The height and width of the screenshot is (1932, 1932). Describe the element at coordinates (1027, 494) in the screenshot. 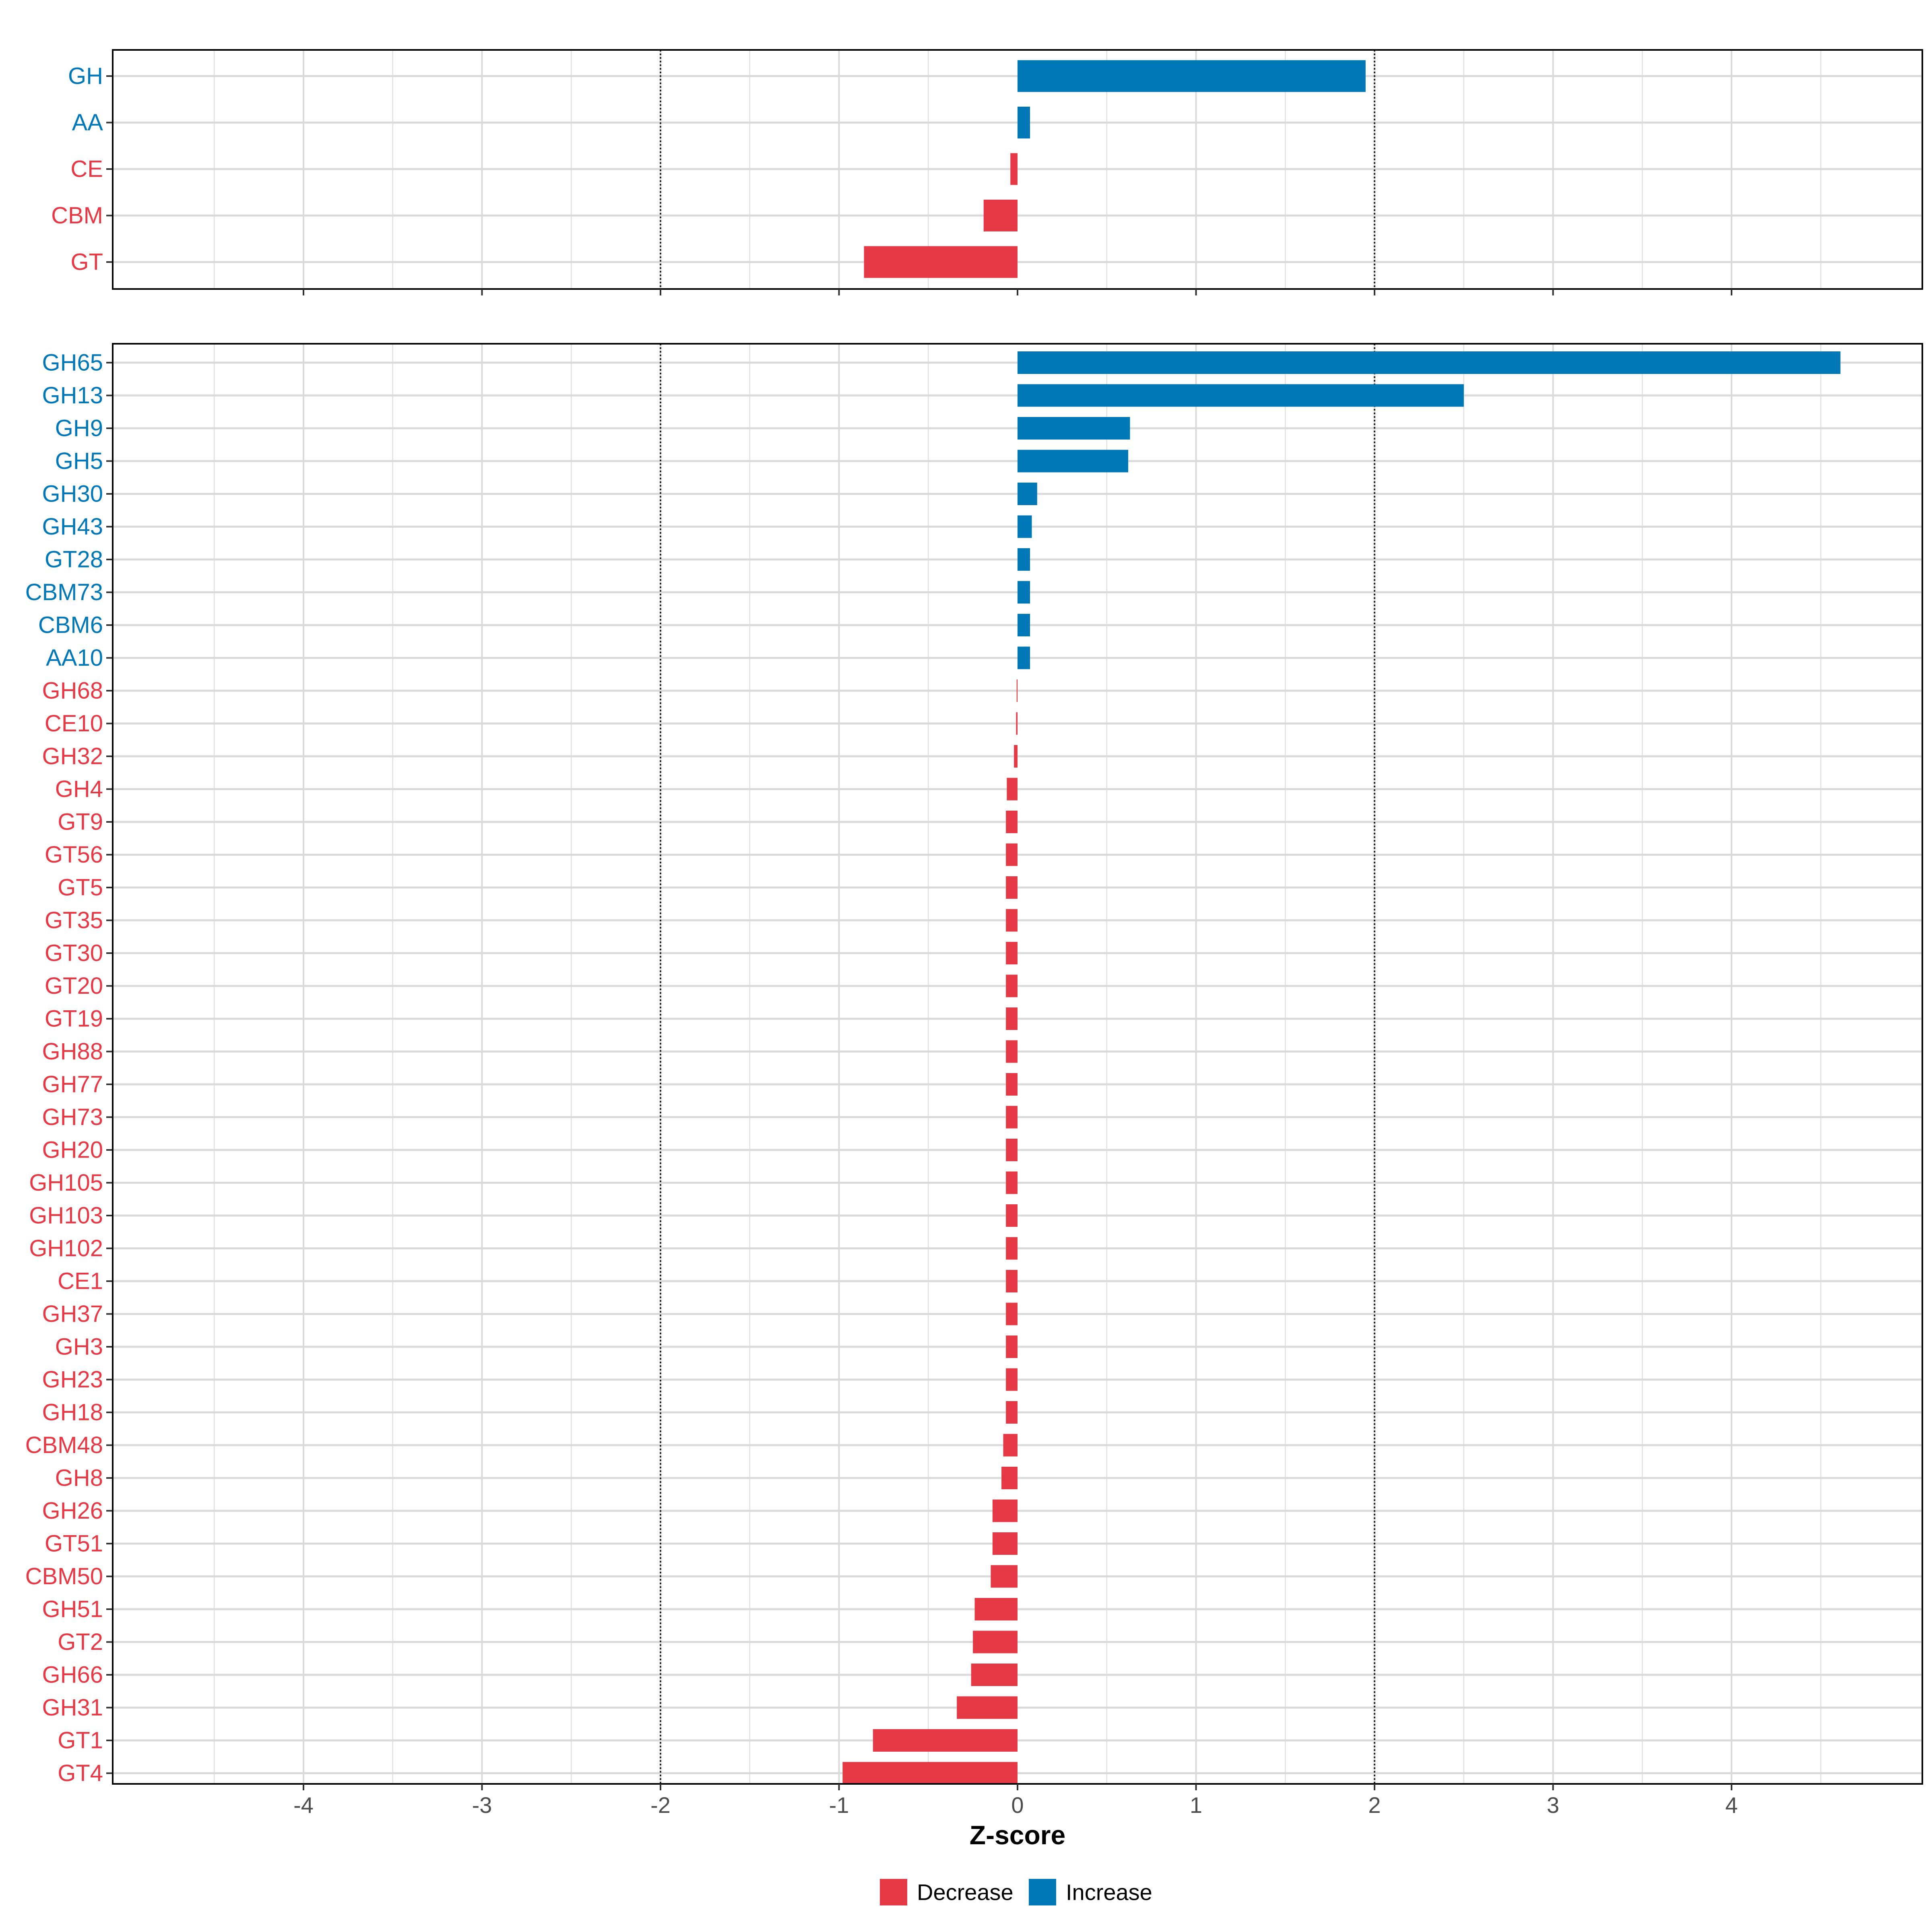

I see `bar-GH30` at that location.